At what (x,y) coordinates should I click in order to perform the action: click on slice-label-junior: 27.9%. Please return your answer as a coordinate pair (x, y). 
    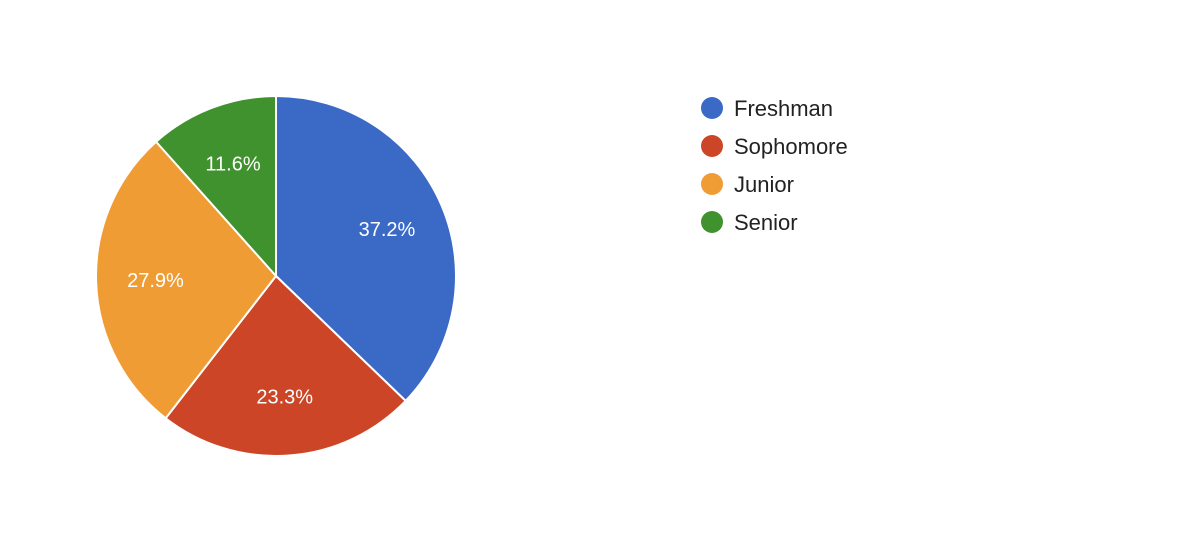
    Looking at the image, I should click on (155, 281).